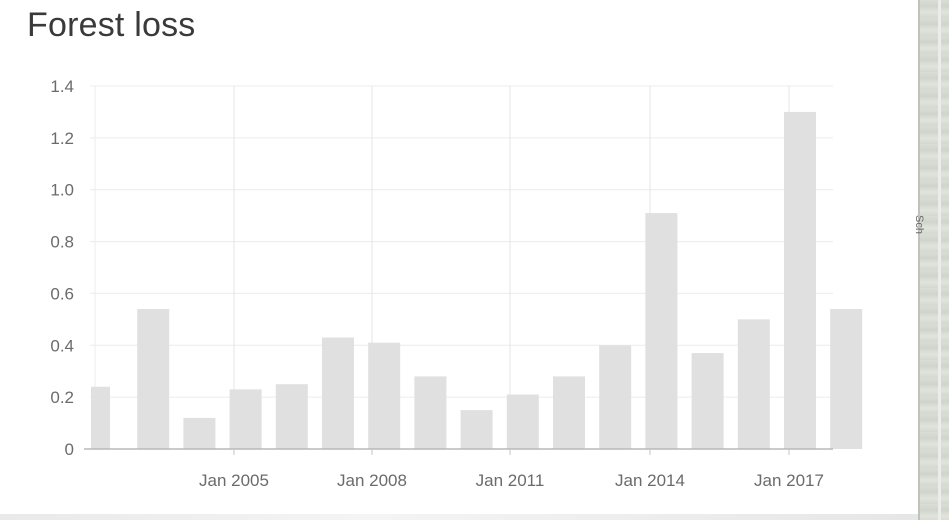 The height and width of the screenshot is (520, 949). Describe the element at coordinates (62, 397) in the screenshot. I see `y-tick-label: 0.2` at that location.